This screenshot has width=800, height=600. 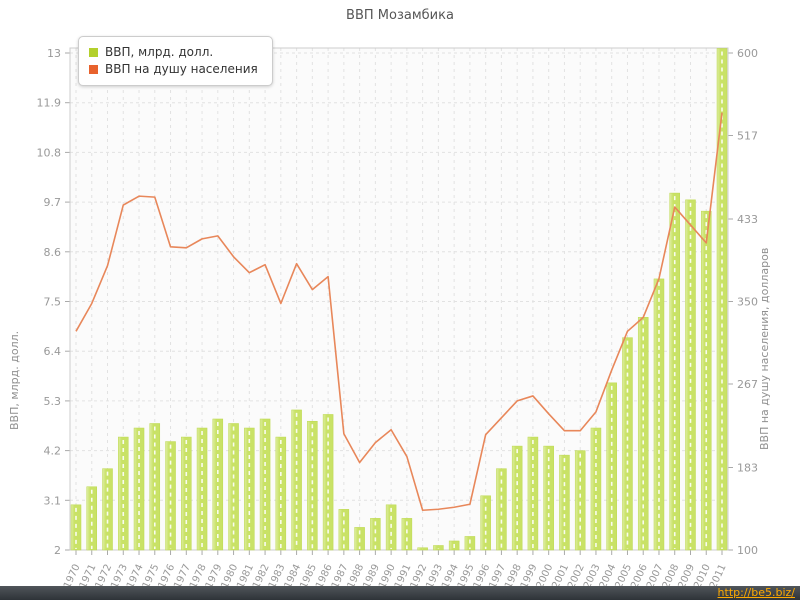 I want to click on legend-item-gdp: ВВП, млрд. долл., so click(x=173, y=52).